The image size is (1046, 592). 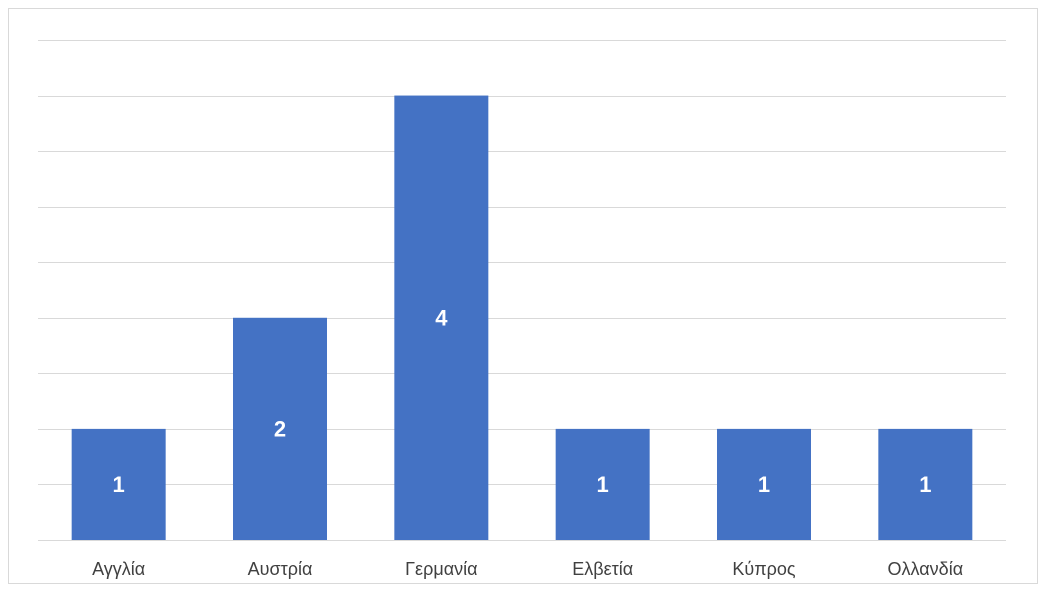 I want to click on category-tick-label: Αγγλία, so click(x=118, y=569).